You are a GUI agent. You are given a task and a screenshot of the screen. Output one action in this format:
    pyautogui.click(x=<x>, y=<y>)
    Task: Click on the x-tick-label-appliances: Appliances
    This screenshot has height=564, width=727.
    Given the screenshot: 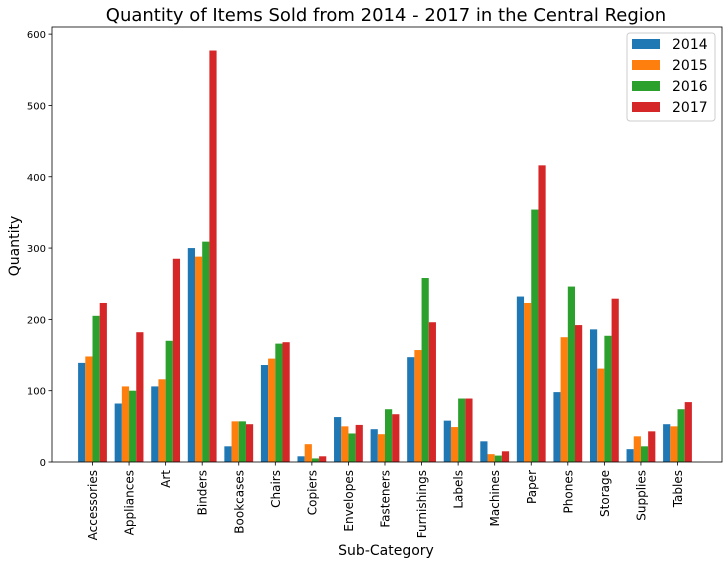 What is the action you would take?
    pyautogui.click(x=130, y=502)
    